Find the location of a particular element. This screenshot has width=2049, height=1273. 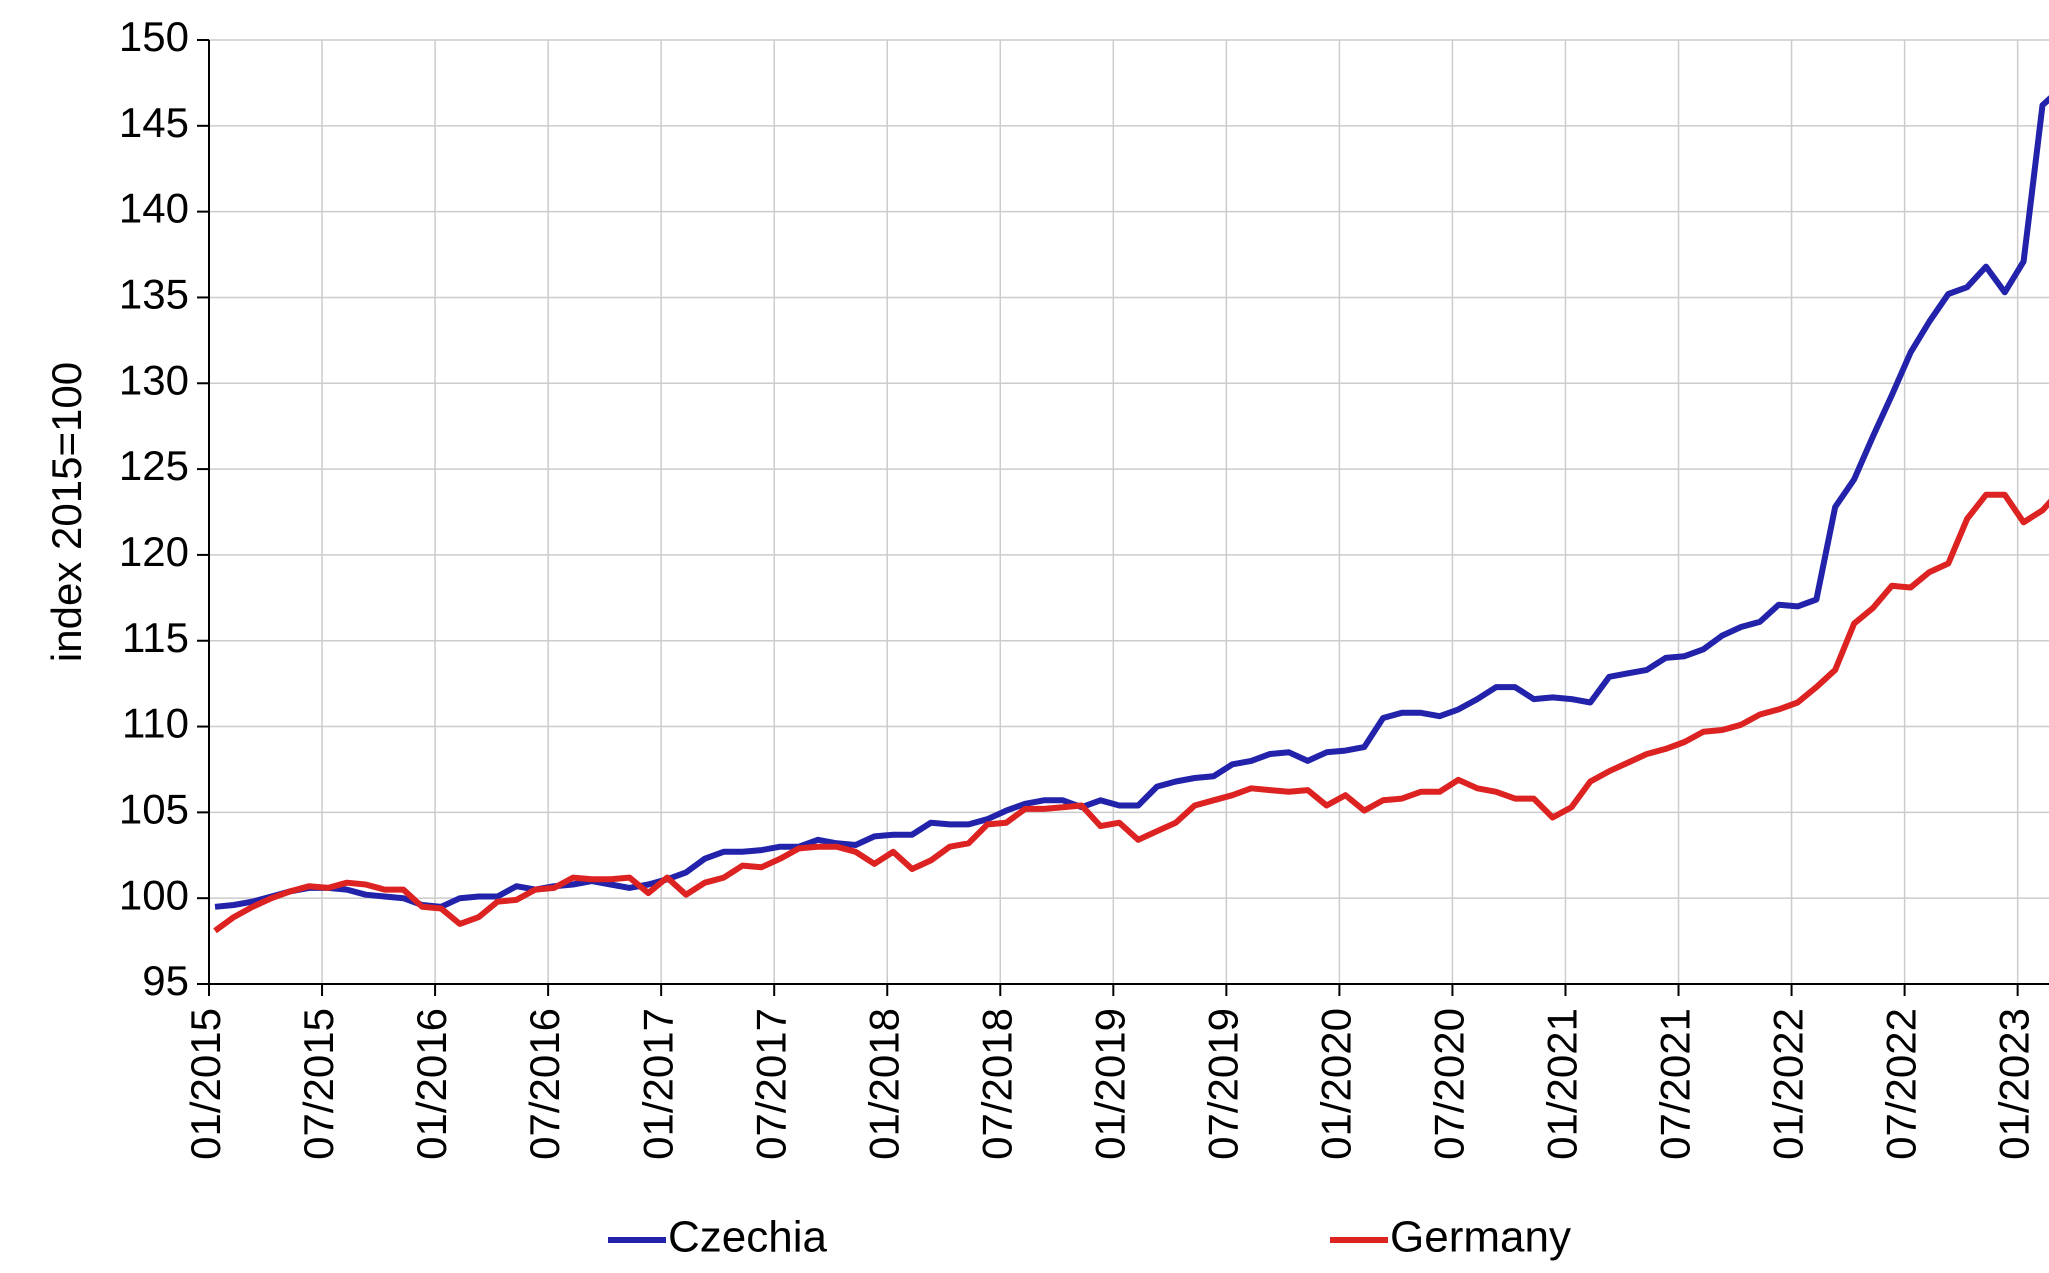

y-tick-label: 130 is located at coordinates (154, 379).